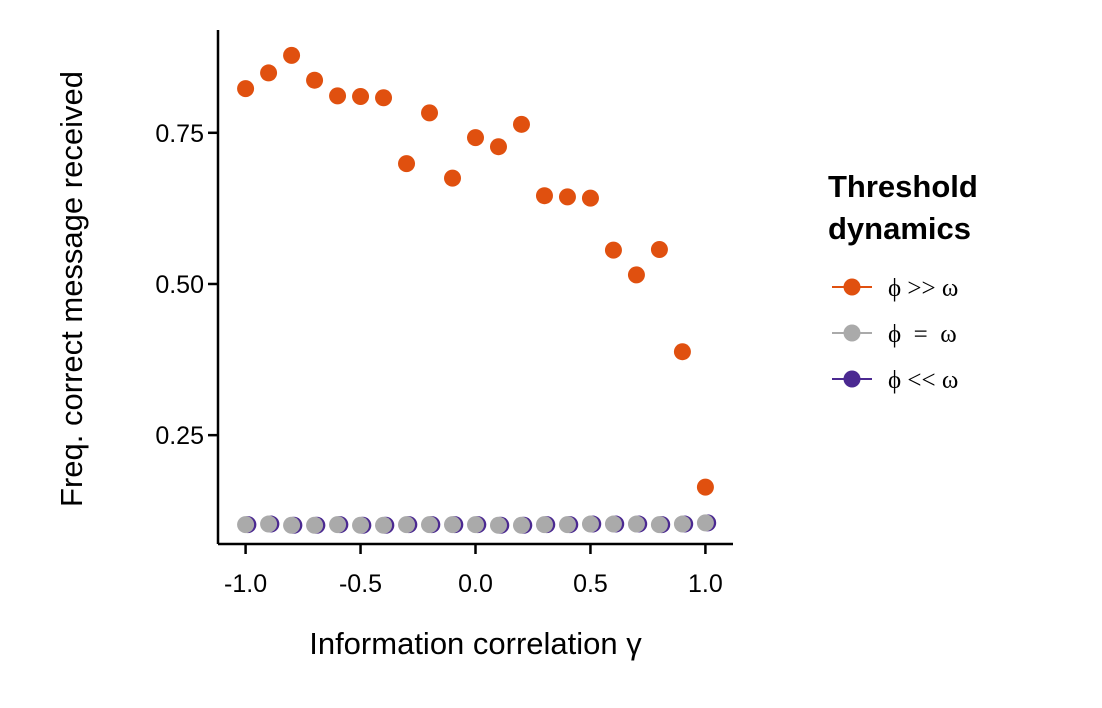  Describe the element at coordinates (475, 643) in the screenshot. I see `x-axis-title: Information correlation γ` at that location.